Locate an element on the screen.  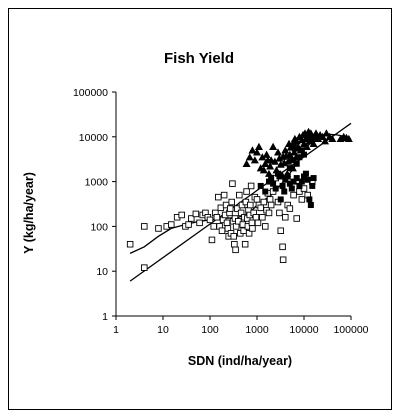
y-tick-label: 10000 is located at coordinates (93, 138).